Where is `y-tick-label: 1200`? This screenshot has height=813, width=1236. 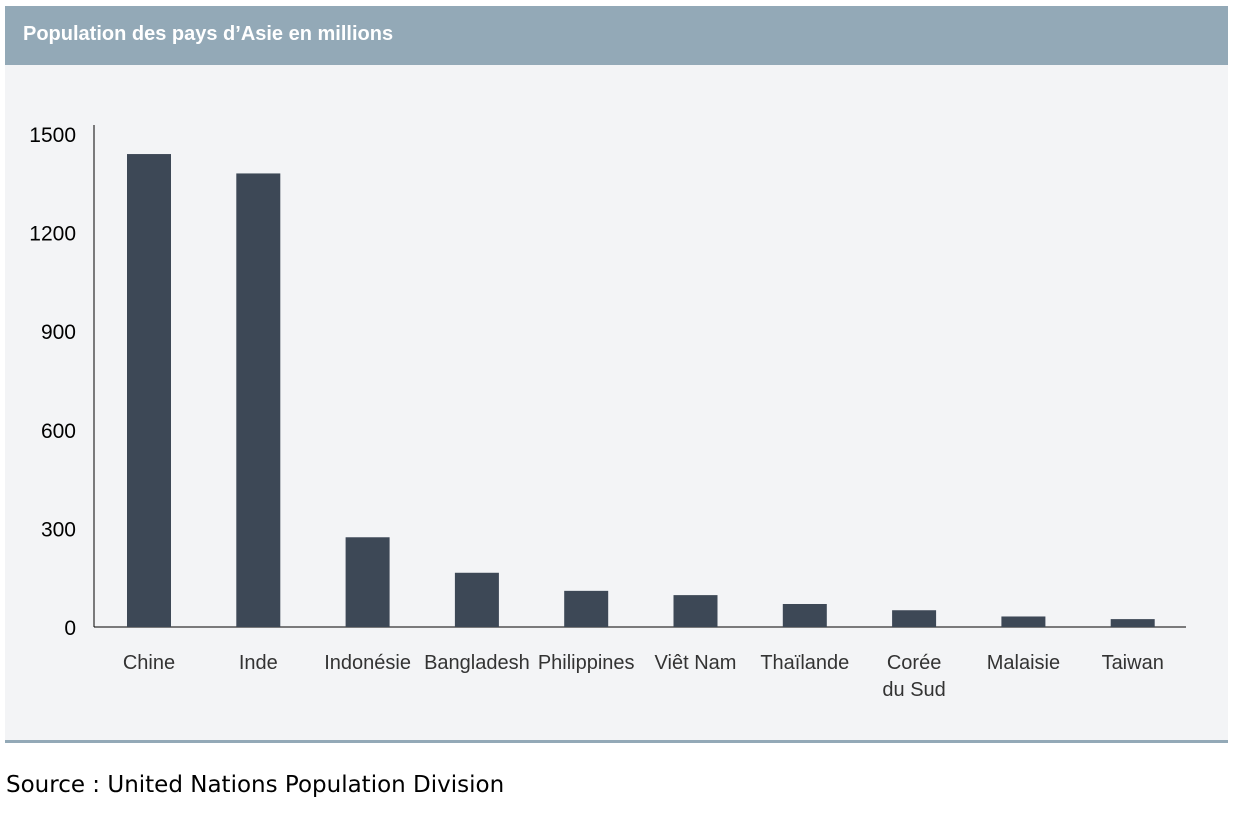
y-tick-label: 1200 is located at coordinates (52, 234).